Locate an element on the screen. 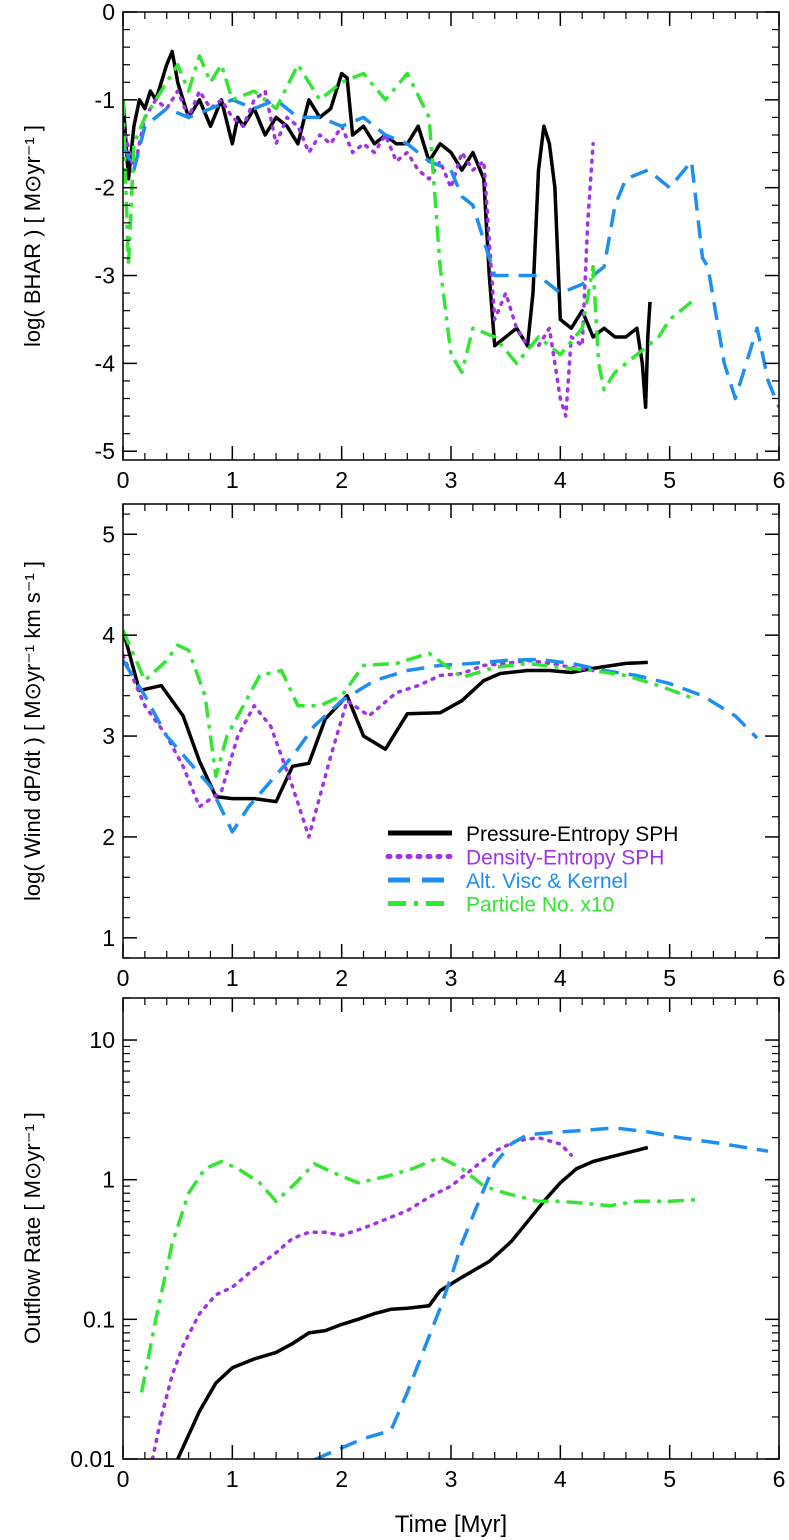  y-tick-label: 0 is located at coordinates (108, 12).